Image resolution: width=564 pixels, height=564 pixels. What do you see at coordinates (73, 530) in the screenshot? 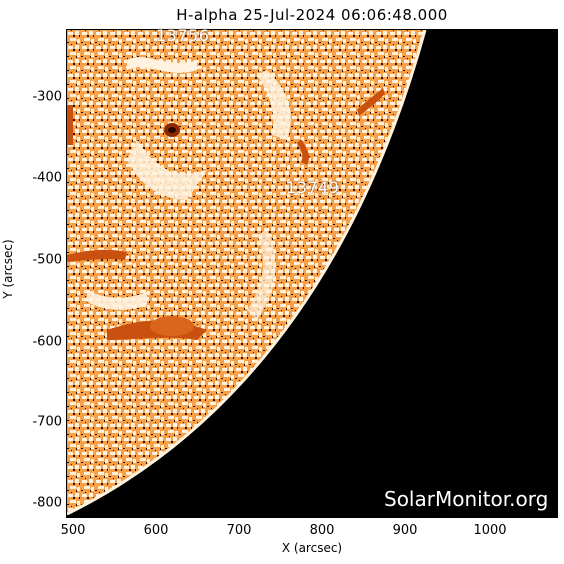
I see `x-tick: 500` at bounding box center [73, 530].